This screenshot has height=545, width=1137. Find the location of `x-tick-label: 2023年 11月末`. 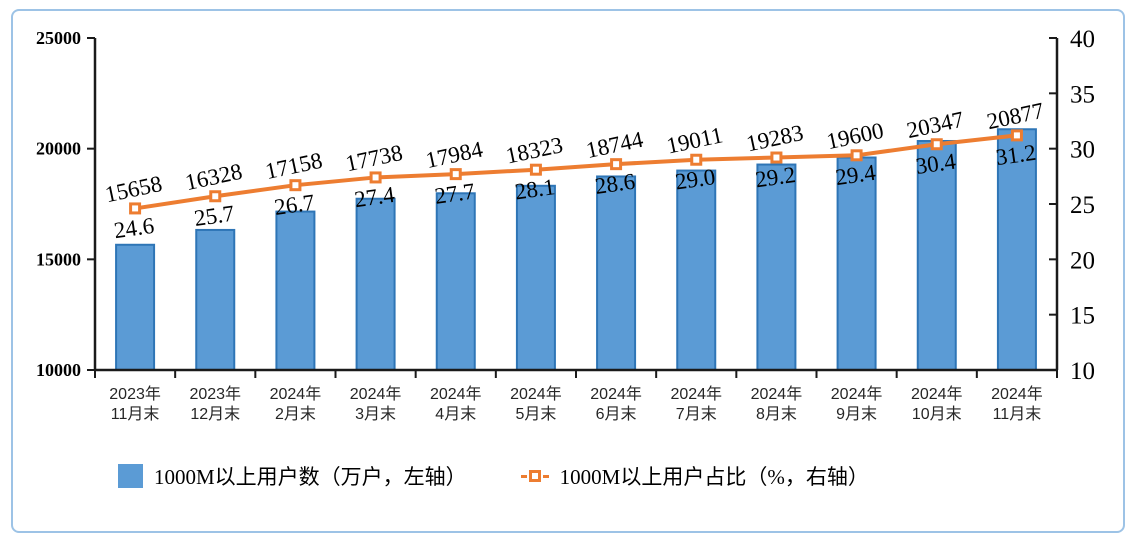

x-tick-label: 2023年 11月末 is located at coordinates (135, 404).